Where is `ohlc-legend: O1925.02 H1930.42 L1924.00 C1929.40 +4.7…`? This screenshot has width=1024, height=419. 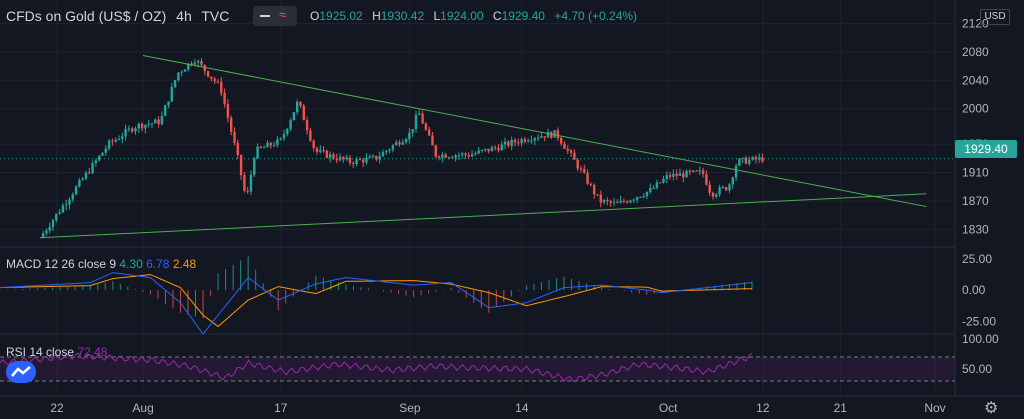 ohlc-legend: O1925.02 H1930.42 L1924.00 C1929.40 +4.7… is located at coordinates (476, 16).